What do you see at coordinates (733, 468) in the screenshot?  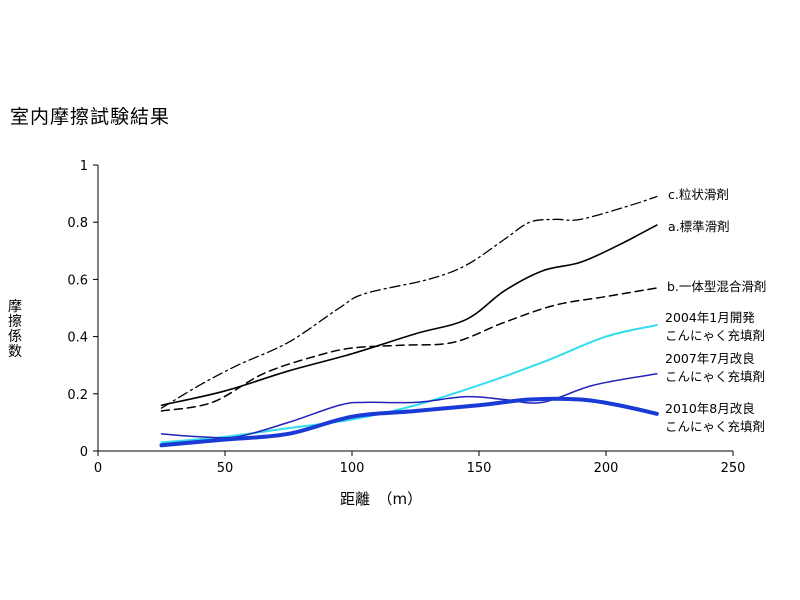 I see `x-tick-label: 250` at bounding box center [733, 468].